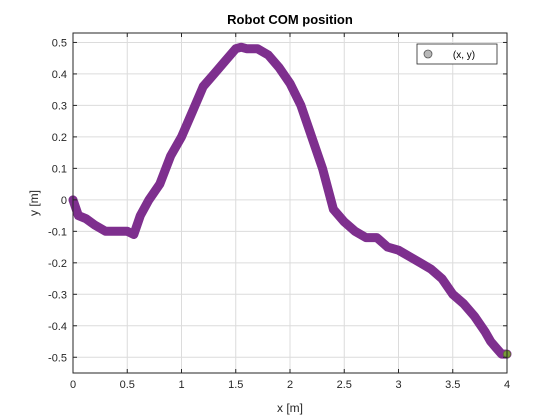 The height and width of the screenshot is (420, 560). Describe the element at coordinates (57, 295) in the screenshot. I see `y-tick-label: -0.3` at that location.